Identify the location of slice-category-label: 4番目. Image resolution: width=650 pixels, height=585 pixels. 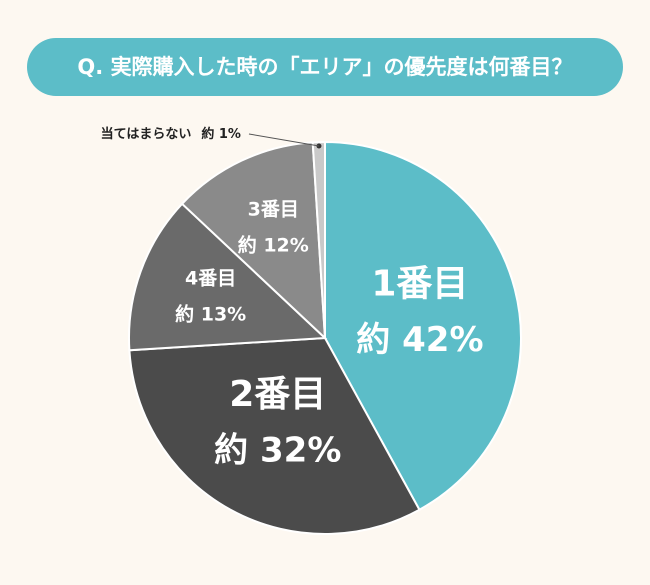
(210, 278).